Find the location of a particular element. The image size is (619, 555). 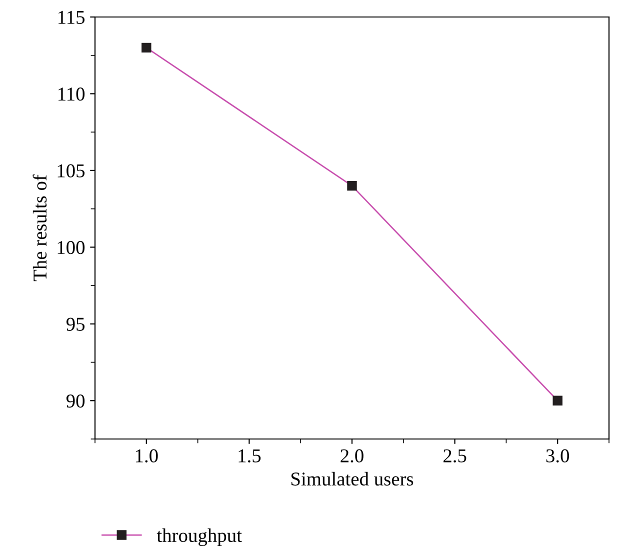

y-axis-title: The results of is located at coordinates (39, 228).